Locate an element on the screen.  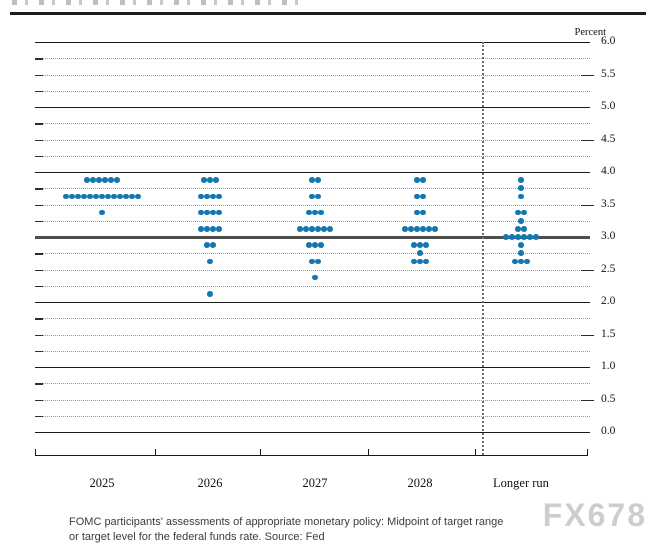
x-axis-line is located at coordinates (311, 456).